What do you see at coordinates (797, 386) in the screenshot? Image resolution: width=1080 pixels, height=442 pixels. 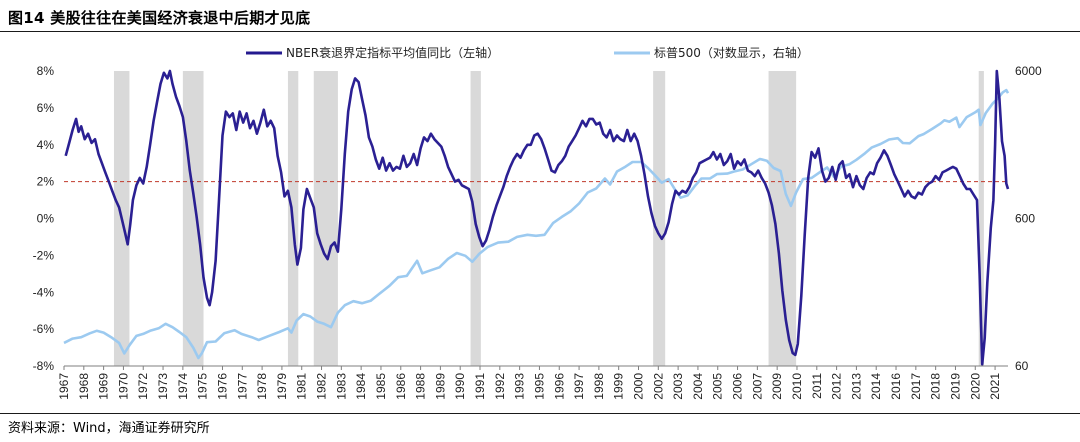 I see `x-tick-label: 2010` at bounding box center [797, 386].